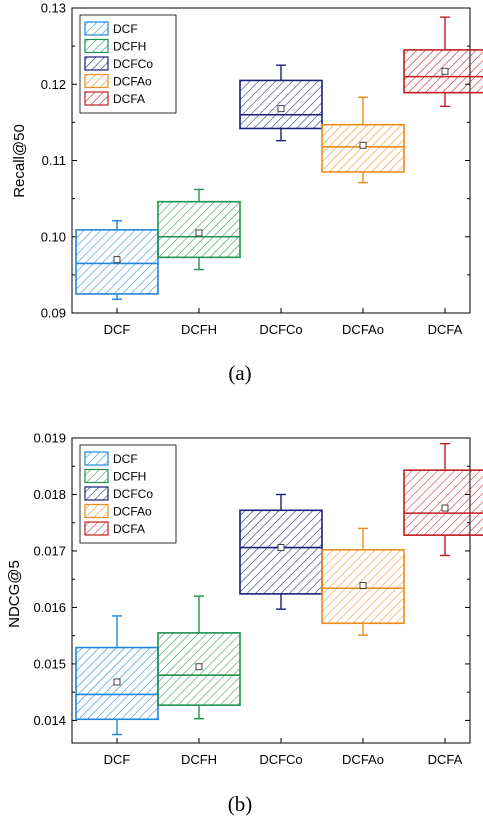 The width and height of the screenshot is (483, 819). What do you see at coordinates (240, 804) in the screenshot?
I see `caption-b: (b)` at bounding box center [240, 804].